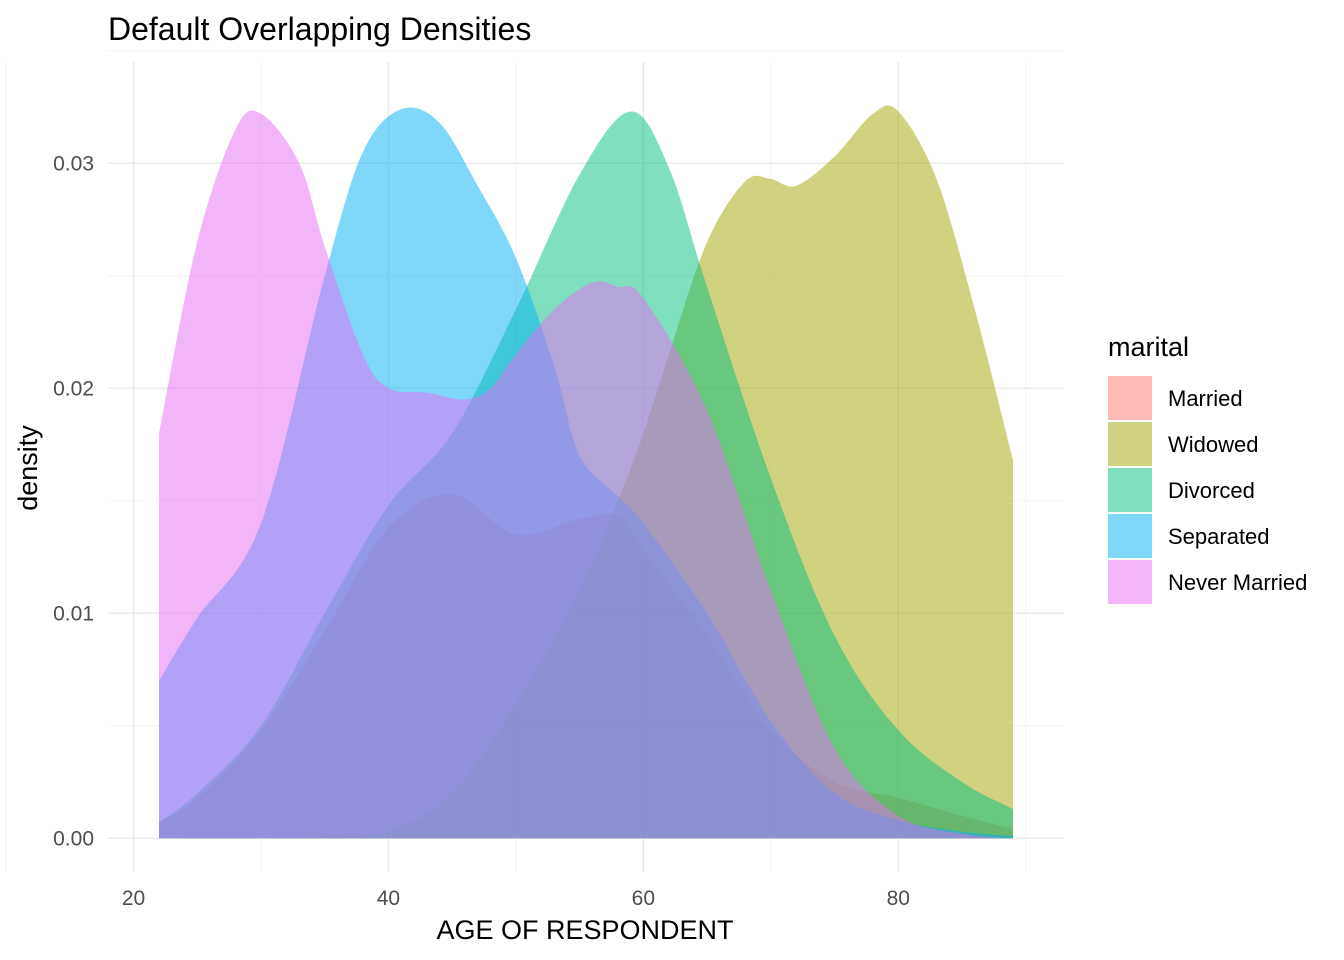 This screenshot has width=1344, height=960. Describe the element at coordinates (898, 898) in the screenshot. I see `x-tick-label: 80` at that location.